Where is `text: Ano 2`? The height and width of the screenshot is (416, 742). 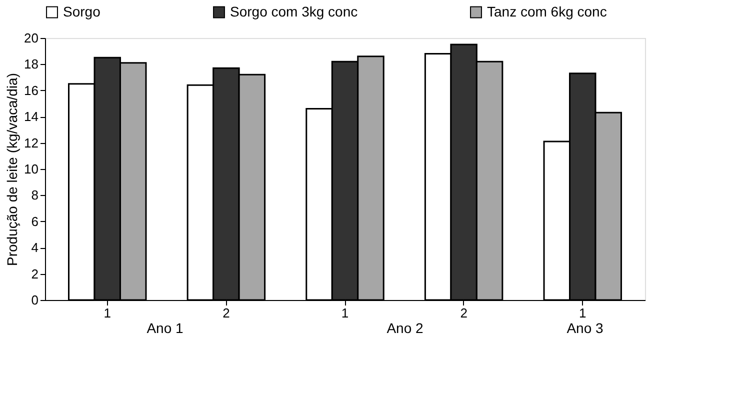 text: Ano 2 is located at coordinates (405, 328).